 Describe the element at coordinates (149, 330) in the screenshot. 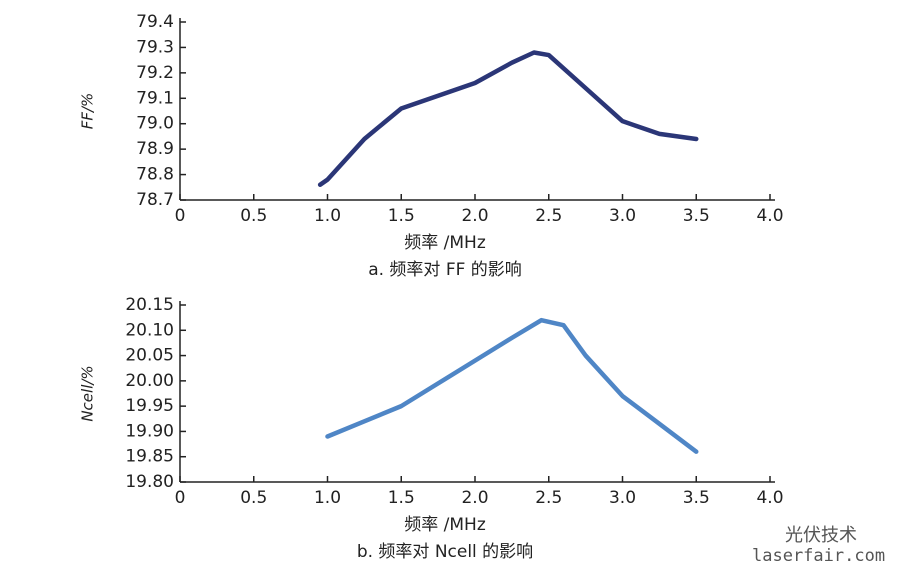

I see `y-tick-label: 20.10` at that location.